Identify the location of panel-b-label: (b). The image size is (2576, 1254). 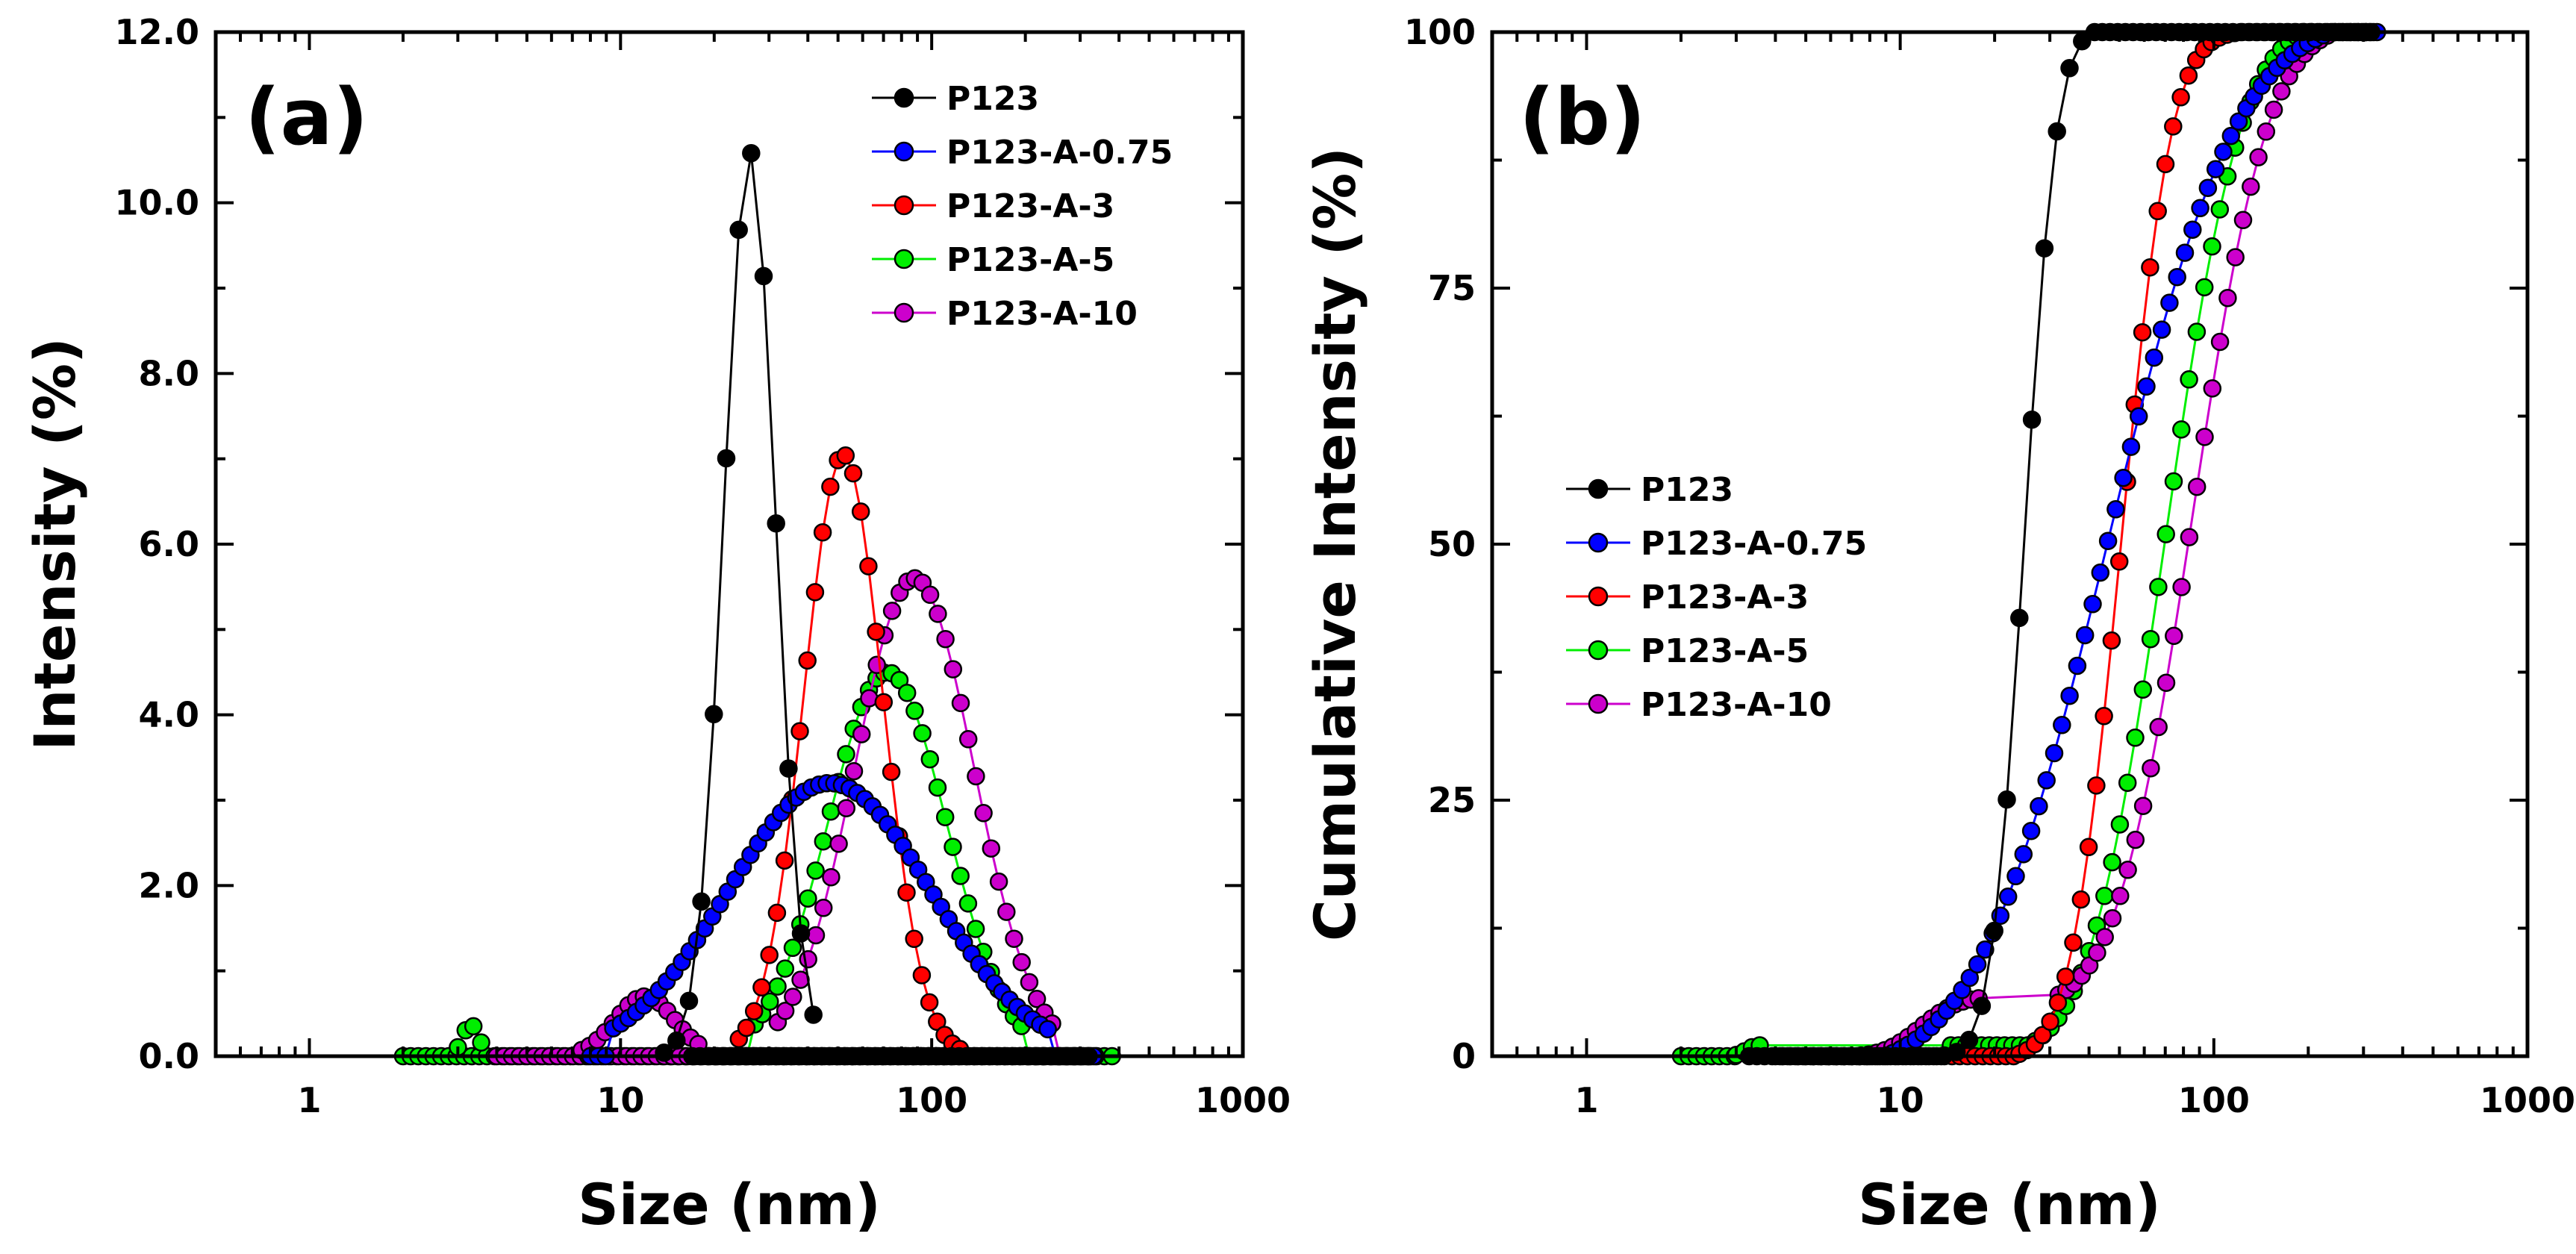
(1582, 118).